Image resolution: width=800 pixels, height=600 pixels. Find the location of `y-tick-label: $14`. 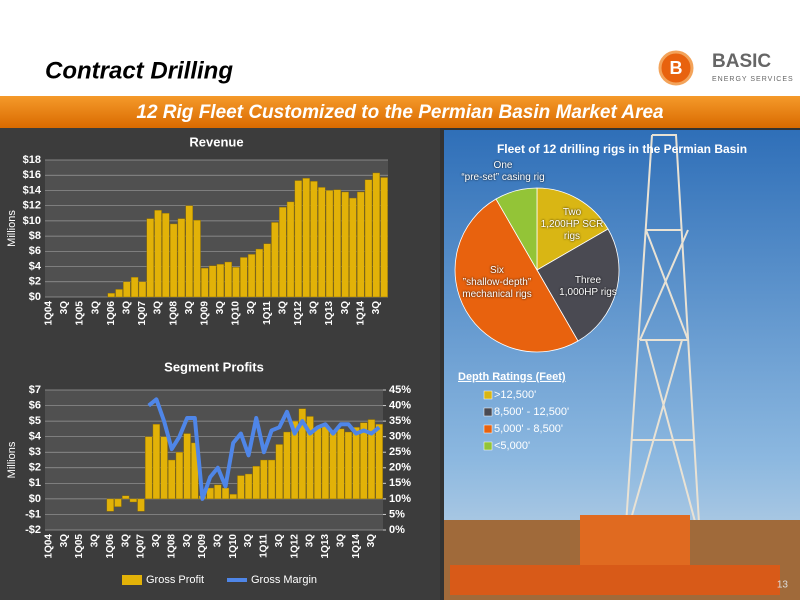

y-tick-label: $14 is located at coordinates (32, 190).